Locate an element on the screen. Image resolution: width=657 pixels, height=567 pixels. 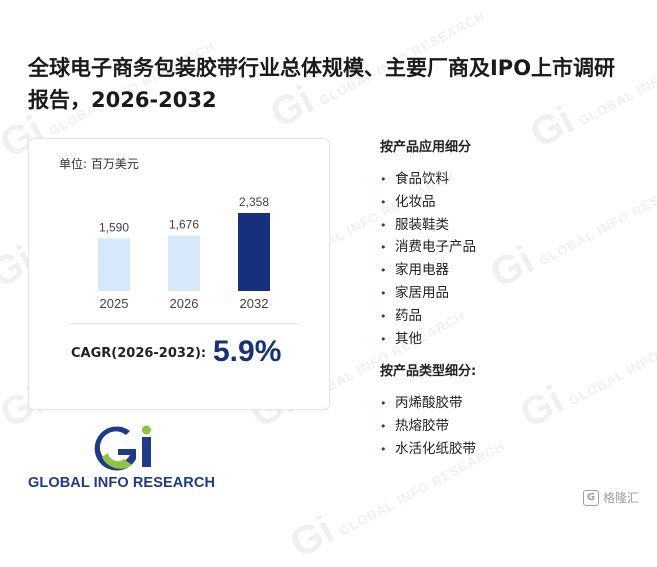
unit-label: 单位: 百万美元 is located at coordinates (99, 164).